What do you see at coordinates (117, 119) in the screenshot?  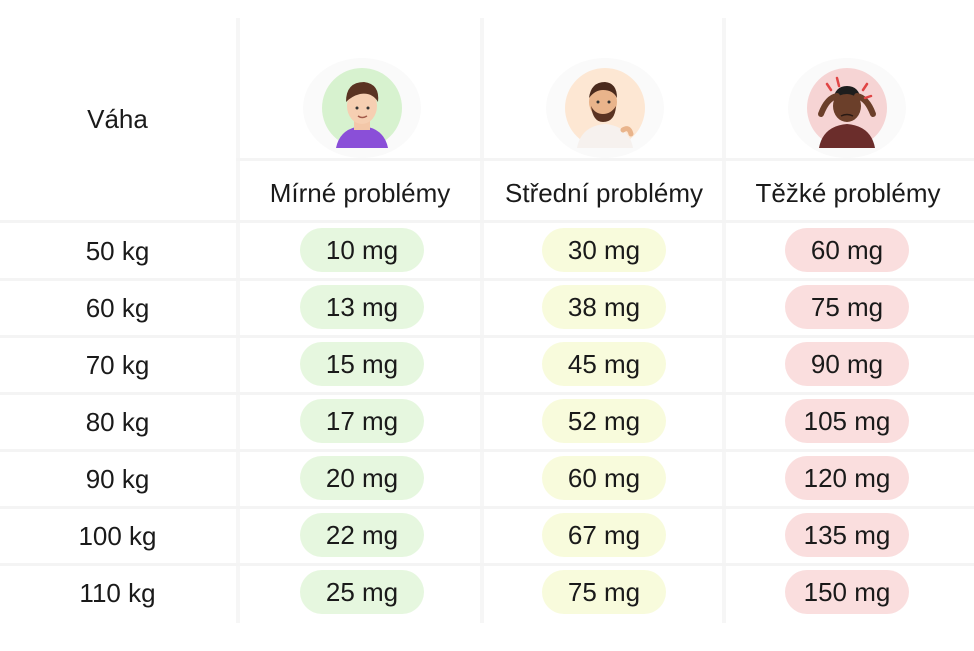 I see `weight-column-header: Váha` at bounding box center [117, 119].